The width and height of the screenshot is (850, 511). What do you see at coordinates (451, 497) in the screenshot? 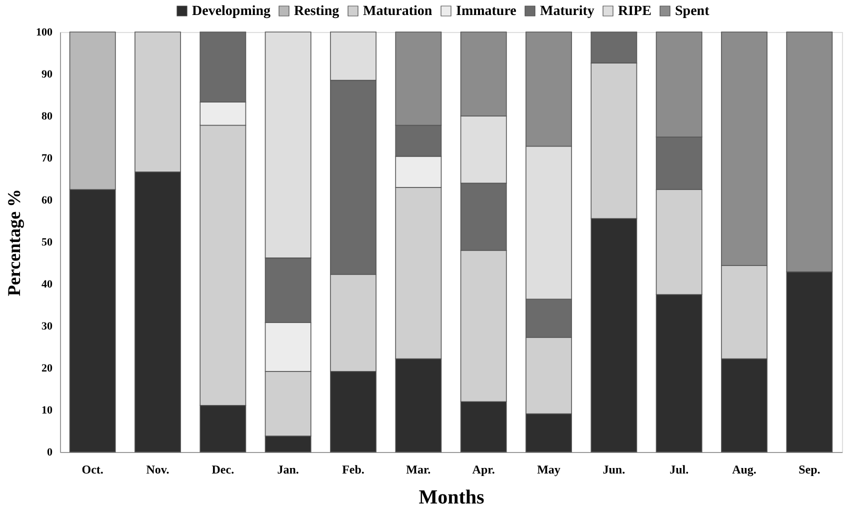
I see `x-axis-title: Months` at bounding box center [451, 497].